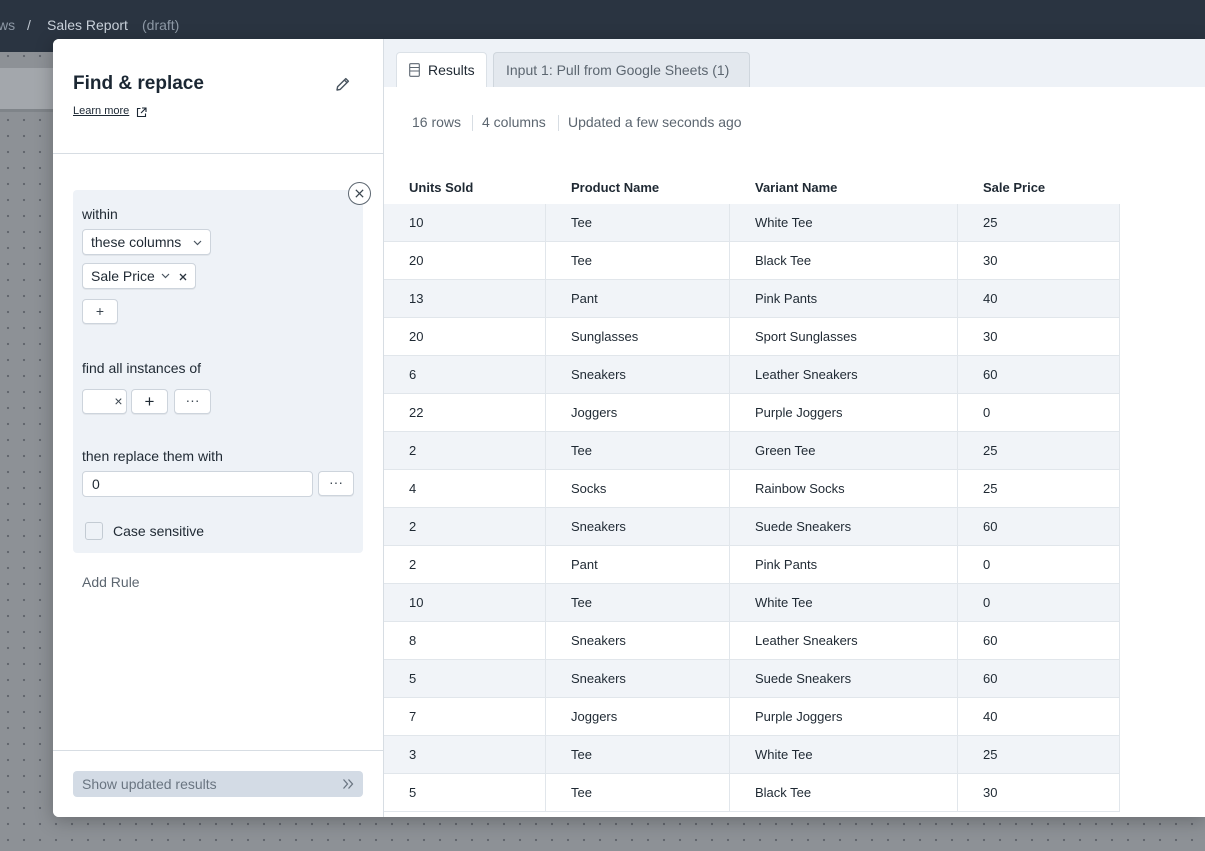 This screenshot has height=851, width=1205. What do you see at coordinates (416, 298) in the screenshot?
I see `table-cell: 13` at bounding box center [416, 298].